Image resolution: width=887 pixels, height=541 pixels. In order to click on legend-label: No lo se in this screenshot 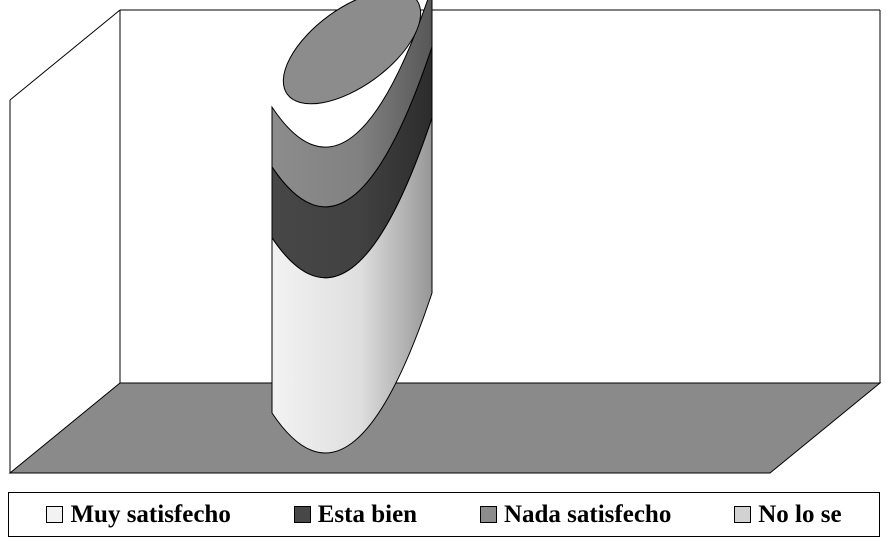, I will do `click(800, 514)`.